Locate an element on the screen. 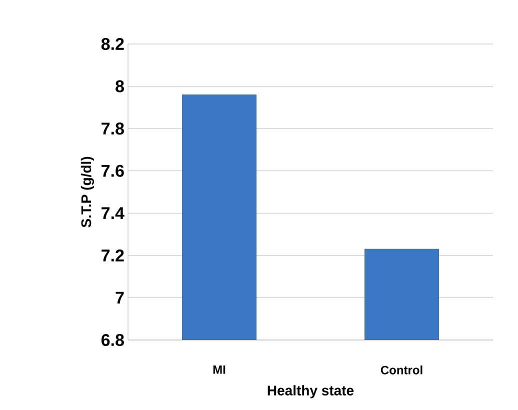  y-tick-label: 6.8 is located at coordinates (112, 340).